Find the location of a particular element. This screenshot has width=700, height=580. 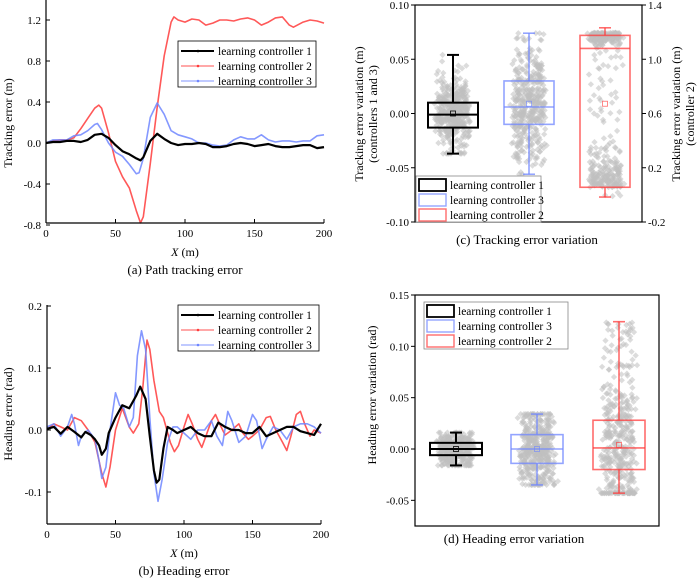

panel-d-y-tick-label: 0.15 is located at coordinates (400, 296).